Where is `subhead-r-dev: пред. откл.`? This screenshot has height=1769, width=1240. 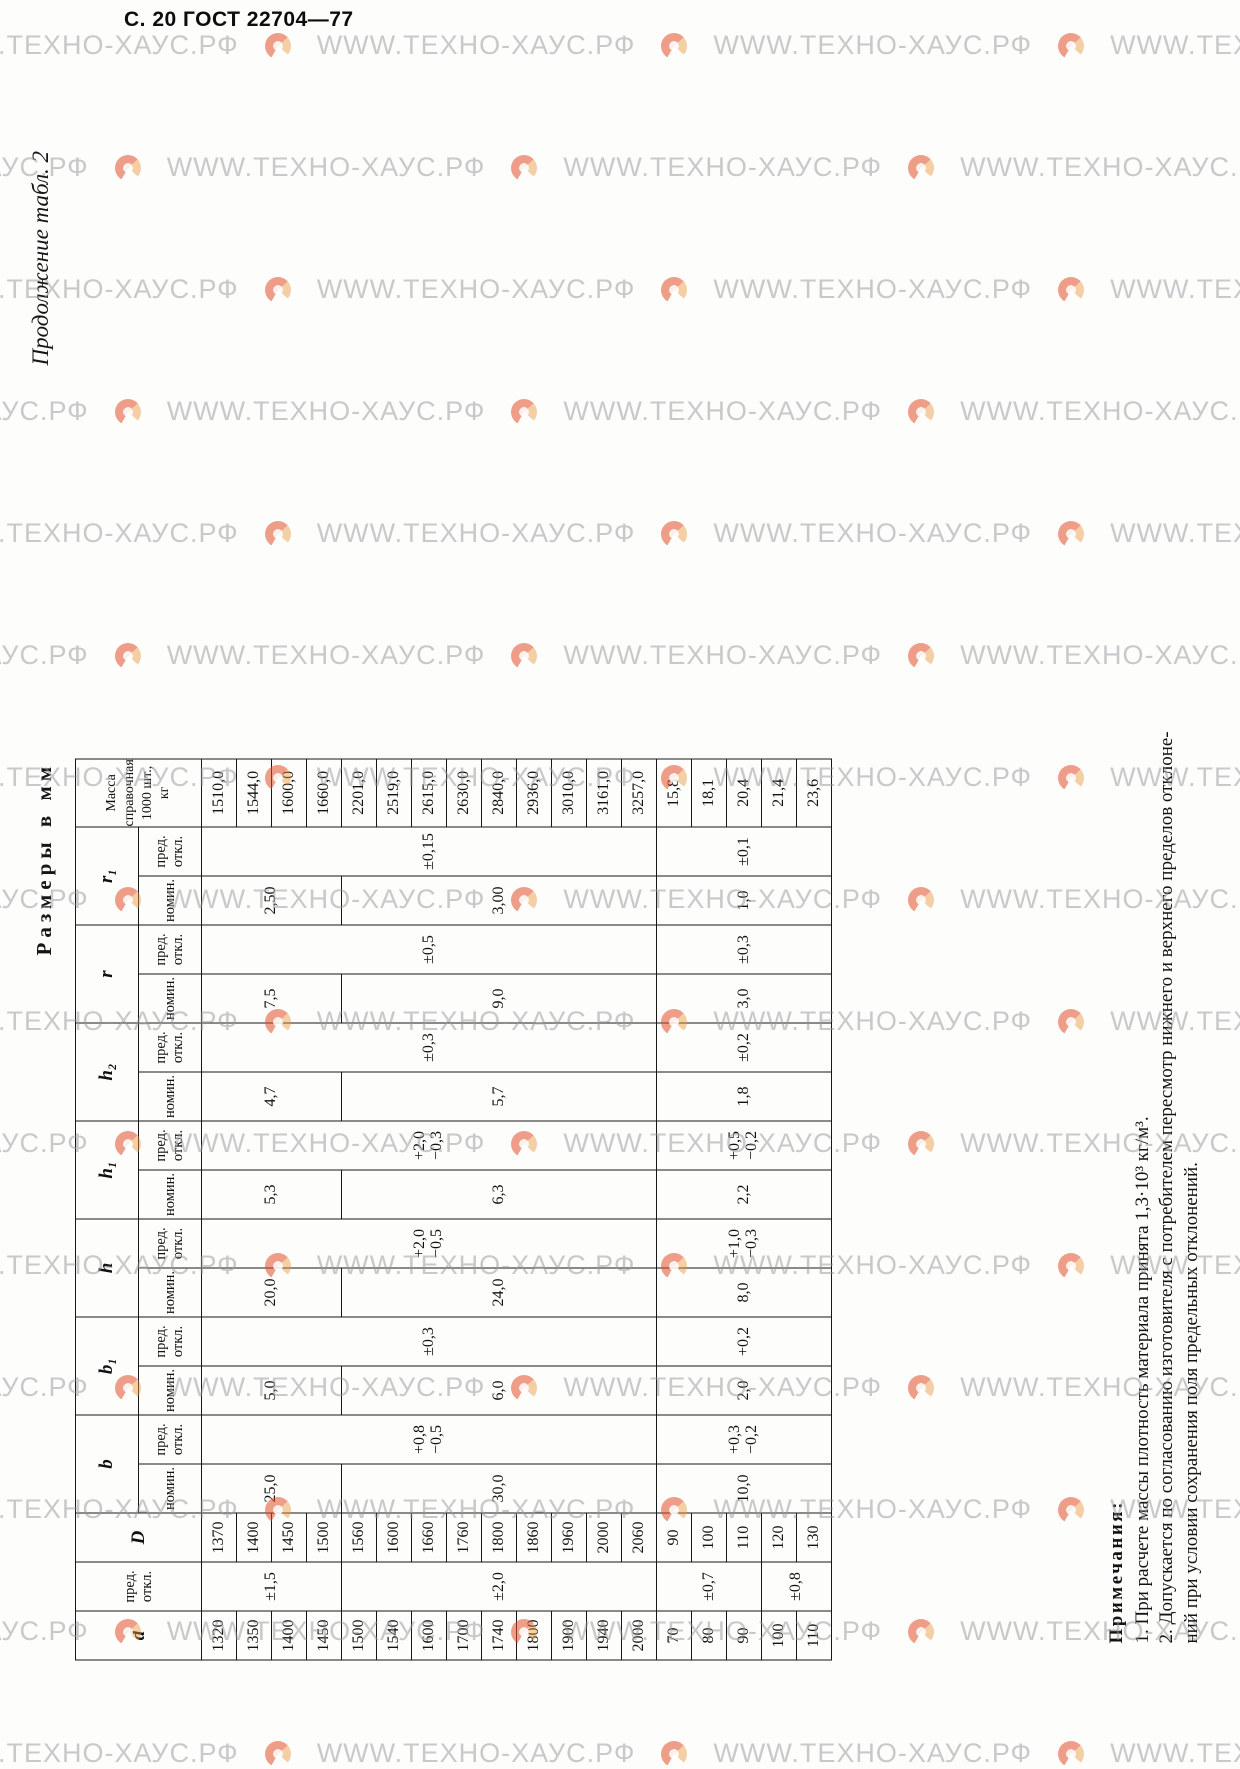
subhead-r-dev: пред. откл. is located at coordinates (170, 949).